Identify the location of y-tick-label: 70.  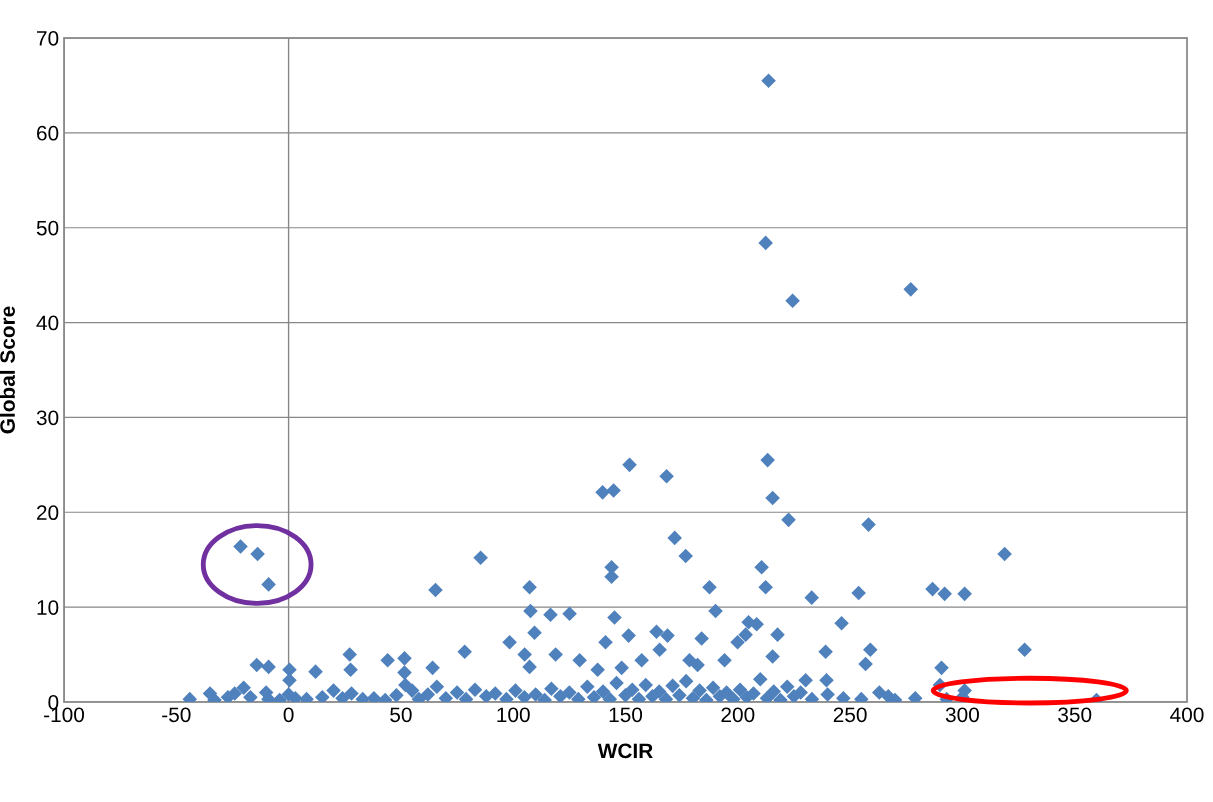
(48, 38).